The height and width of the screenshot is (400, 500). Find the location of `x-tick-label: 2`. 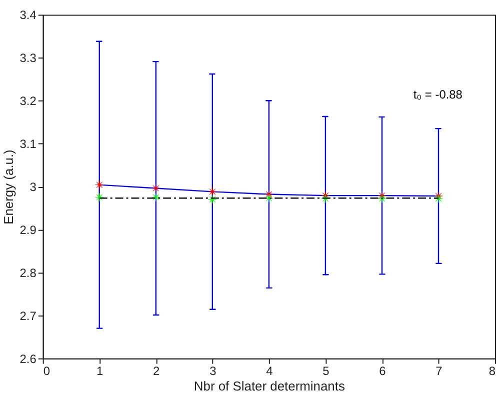

x-tick-label: 2 is located at coordinates (156, 371).